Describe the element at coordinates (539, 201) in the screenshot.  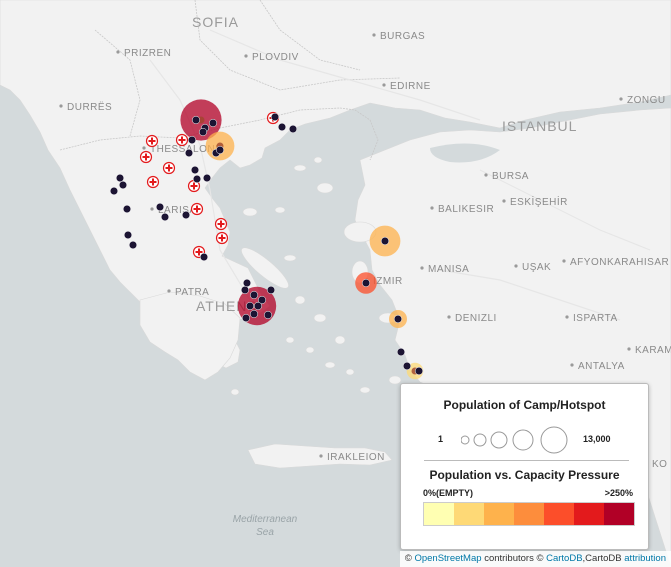
I see `city-label: ESKİŞEHİR` at that location.